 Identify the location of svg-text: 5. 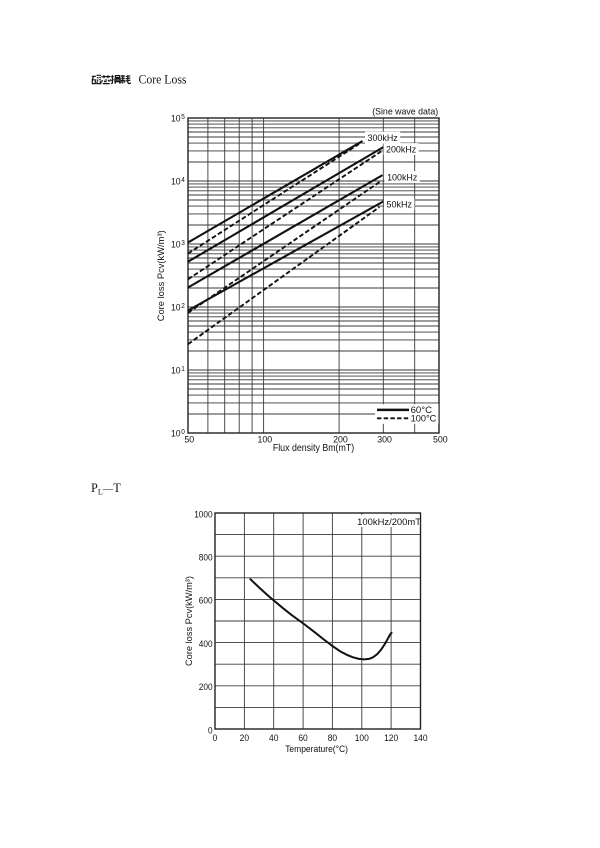
(183, 117).